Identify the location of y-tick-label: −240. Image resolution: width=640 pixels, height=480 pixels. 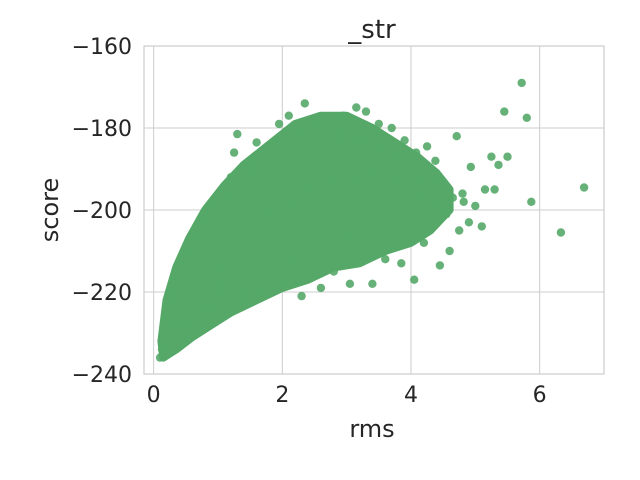
(102, 375).